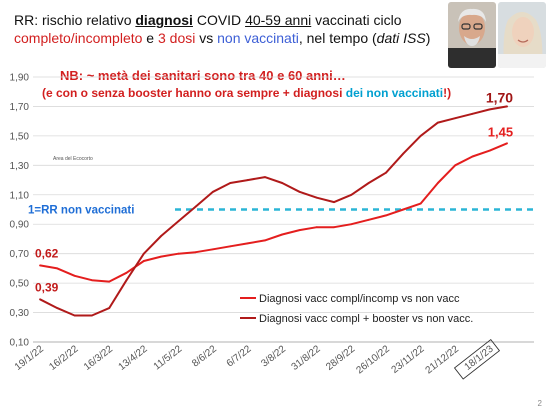  Describe the element at coordinates (278, 20) in the screenshot. I see `title-part: 40-59 anni` at that location.